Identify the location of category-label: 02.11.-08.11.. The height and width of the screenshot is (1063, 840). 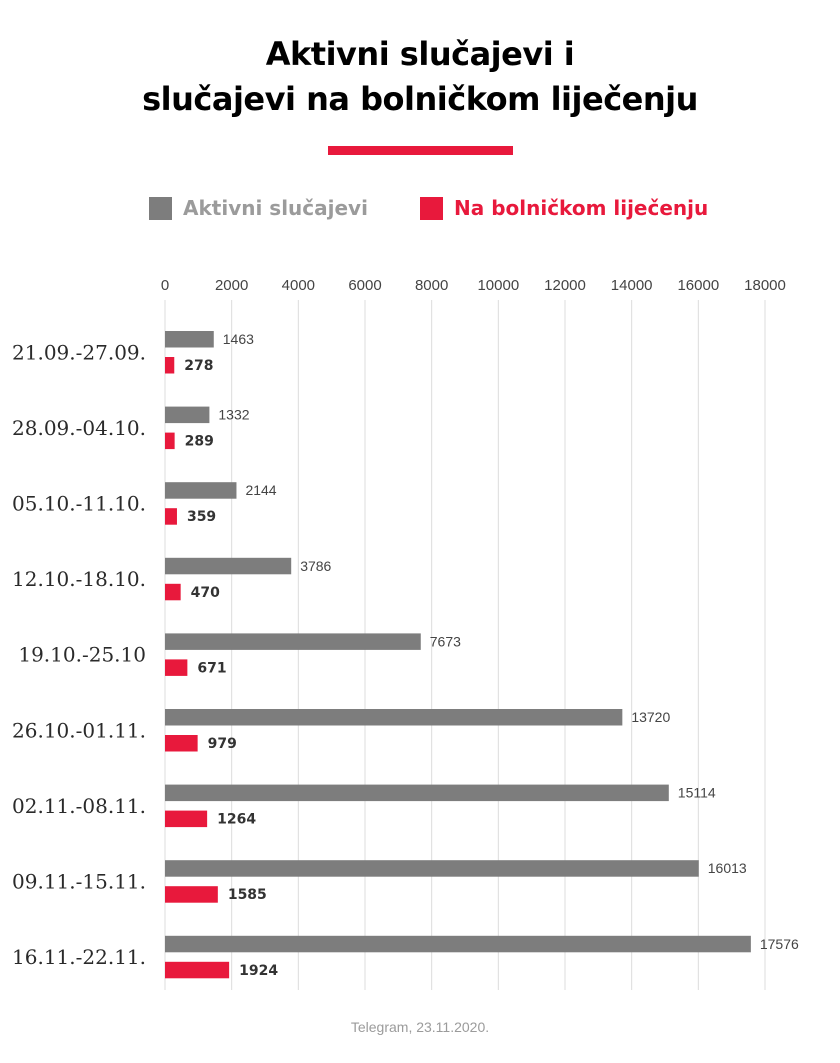
(79, 806).